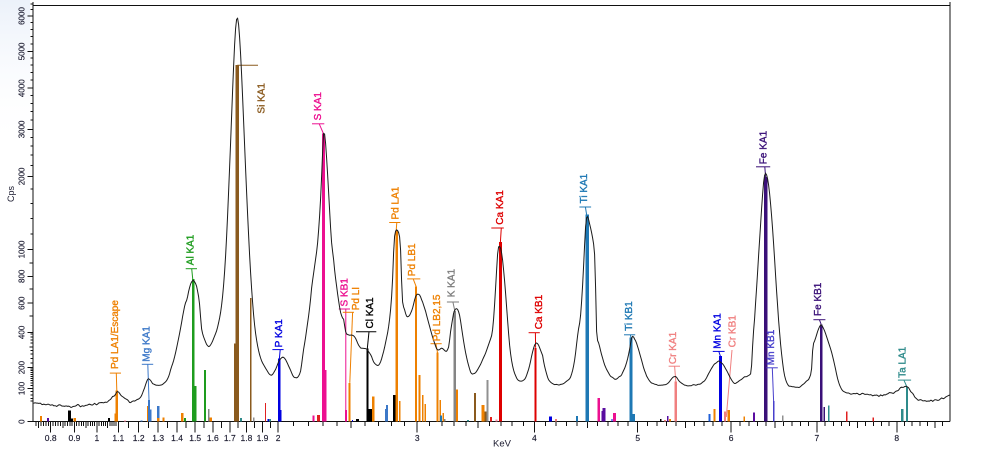 Image resolution: width=988 pixels, height=454 pixels. Describe the element at coordinates (146, 344) in the screenshot. I see `svg-text: Mg KA1` at that location.